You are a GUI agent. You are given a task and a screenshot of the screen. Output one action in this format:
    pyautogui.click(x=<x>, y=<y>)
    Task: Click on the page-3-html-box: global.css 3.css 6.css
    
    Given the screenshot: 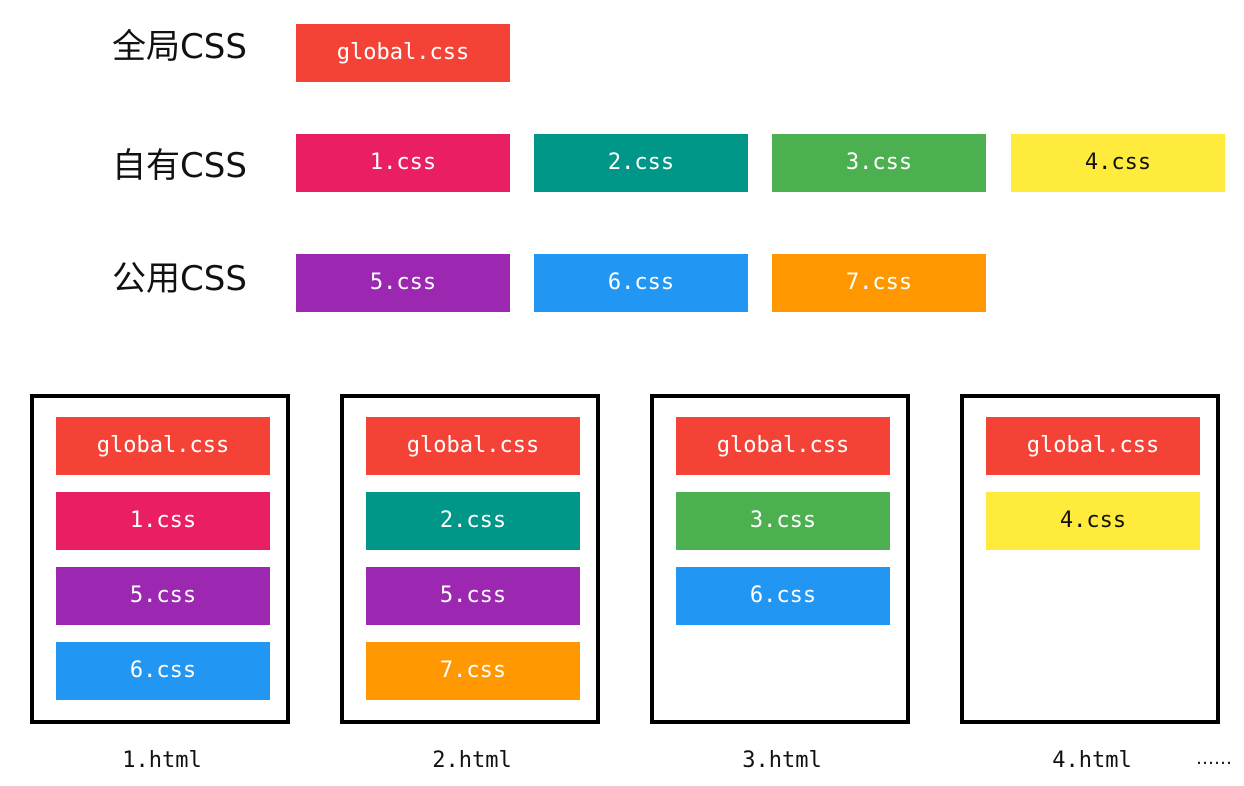 What is the action you would take?
    pyautogui.click(x=780, y=559)
    